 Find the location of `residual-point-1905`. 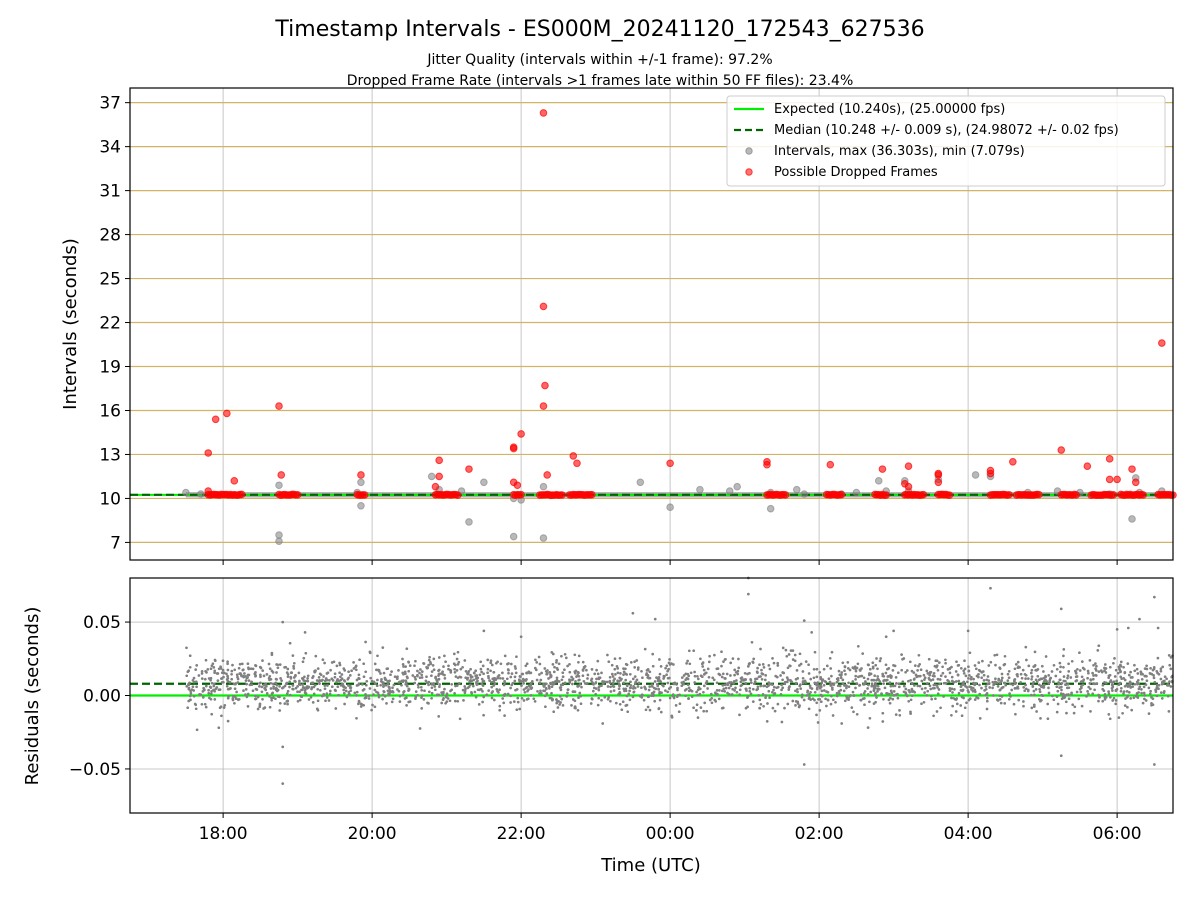

residual-point-1905 is located at coordinates (714, 655).